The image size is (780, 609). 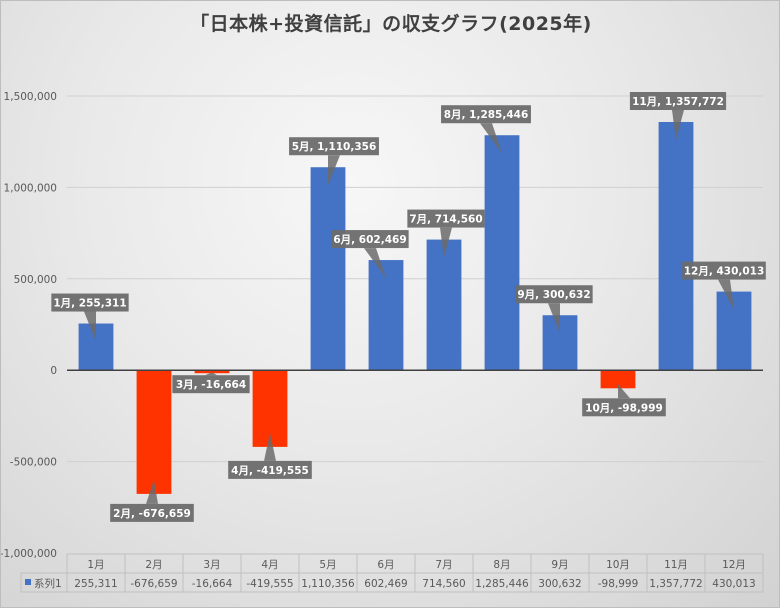 I want to click on data-label-text: 8月, 1,285,446, so click(x=486, y=115).